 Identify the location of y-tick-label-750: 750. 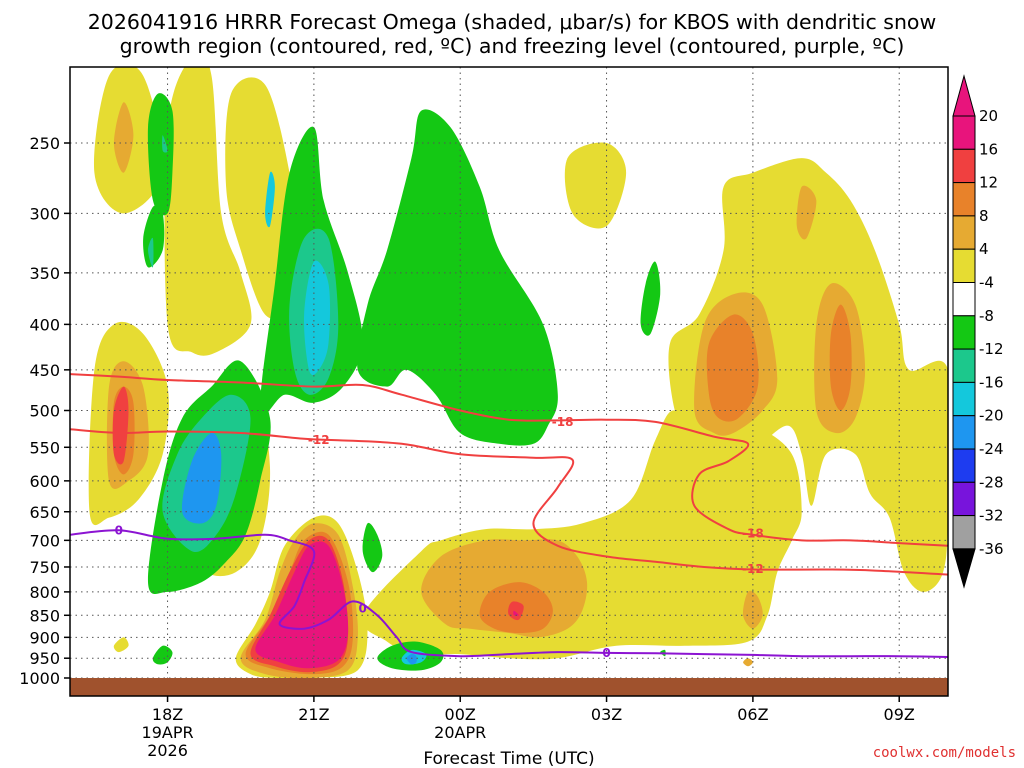
(44, 567).